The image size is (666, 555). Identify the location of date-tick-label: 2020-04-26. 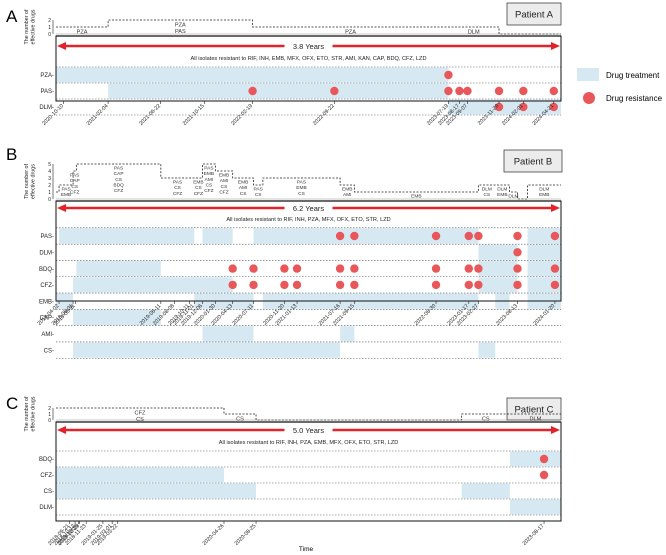
(214, 535).